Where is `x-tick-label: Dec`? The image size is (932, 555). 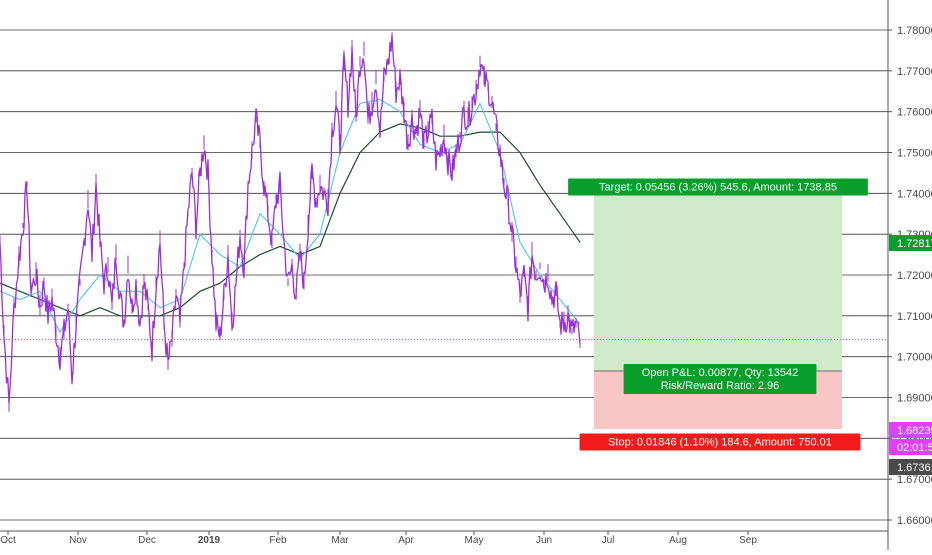
x-tick-label: Dec is located at coordinates (147, 540).